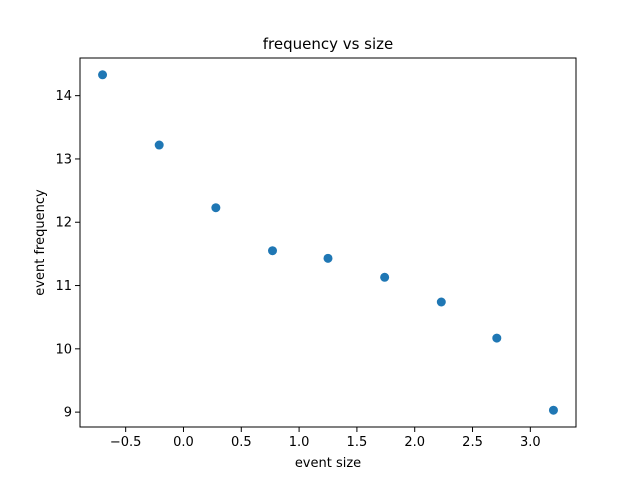 The width and height of the screenshot is (640, 480). What do you see at coordinates (328, 463) in the screenshot?
I see `x-axis-label: event size` at bounding box center [328, 463].